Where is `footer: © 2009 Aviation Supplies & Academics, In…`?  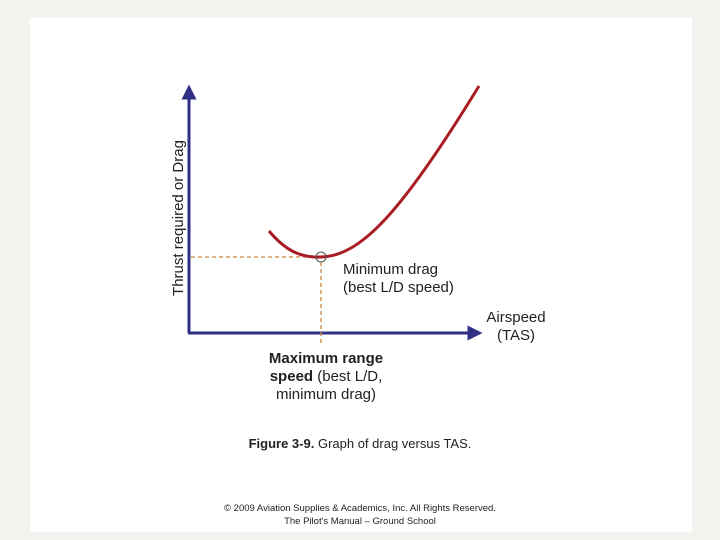 footer: © 2009 Aviation Supplies & Academics, In… is located at coordinates (360, 515).